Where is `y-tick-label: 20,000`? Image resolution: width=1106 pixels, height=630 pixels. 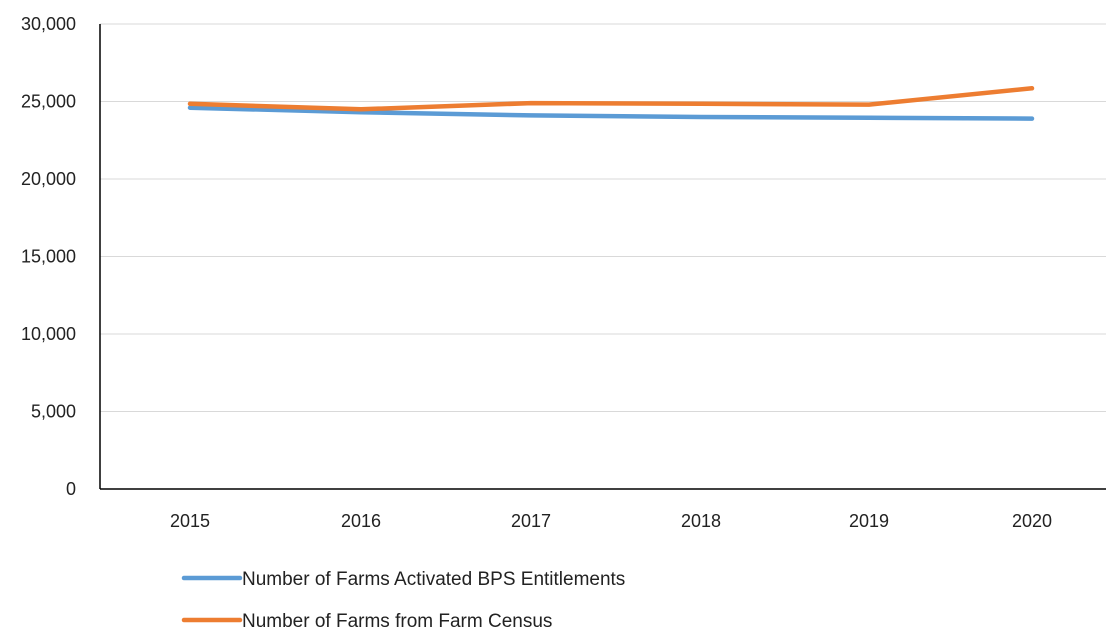
y-tick-label: 20,000 is located at coordinates (48, 179).